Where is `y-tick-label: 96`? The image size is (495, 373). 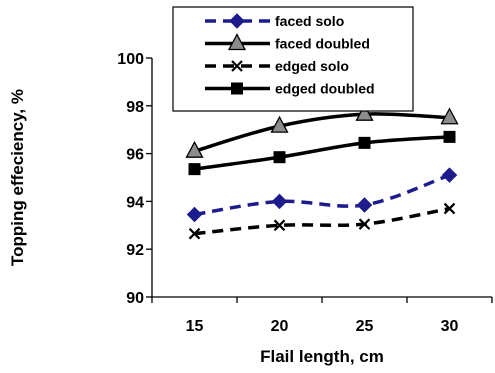
y-tick-label: 96 is located at coordinates (135, 155).